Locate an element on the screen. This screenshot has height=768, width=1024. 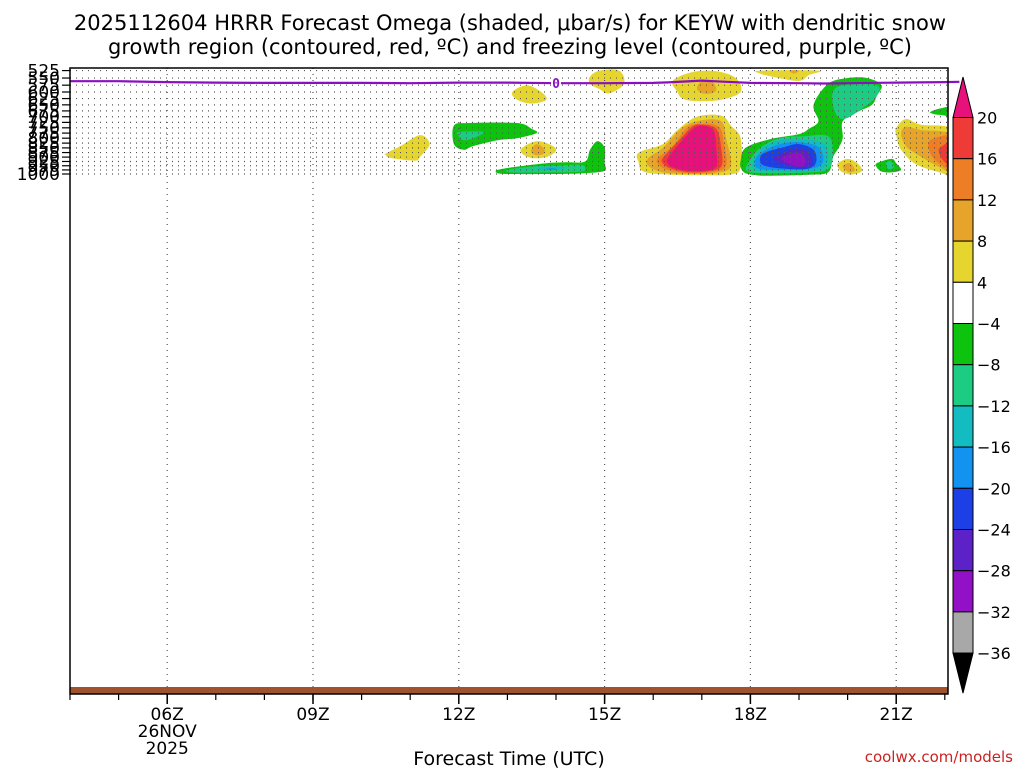
dark-orange-region is located at coordinates (938, 152).